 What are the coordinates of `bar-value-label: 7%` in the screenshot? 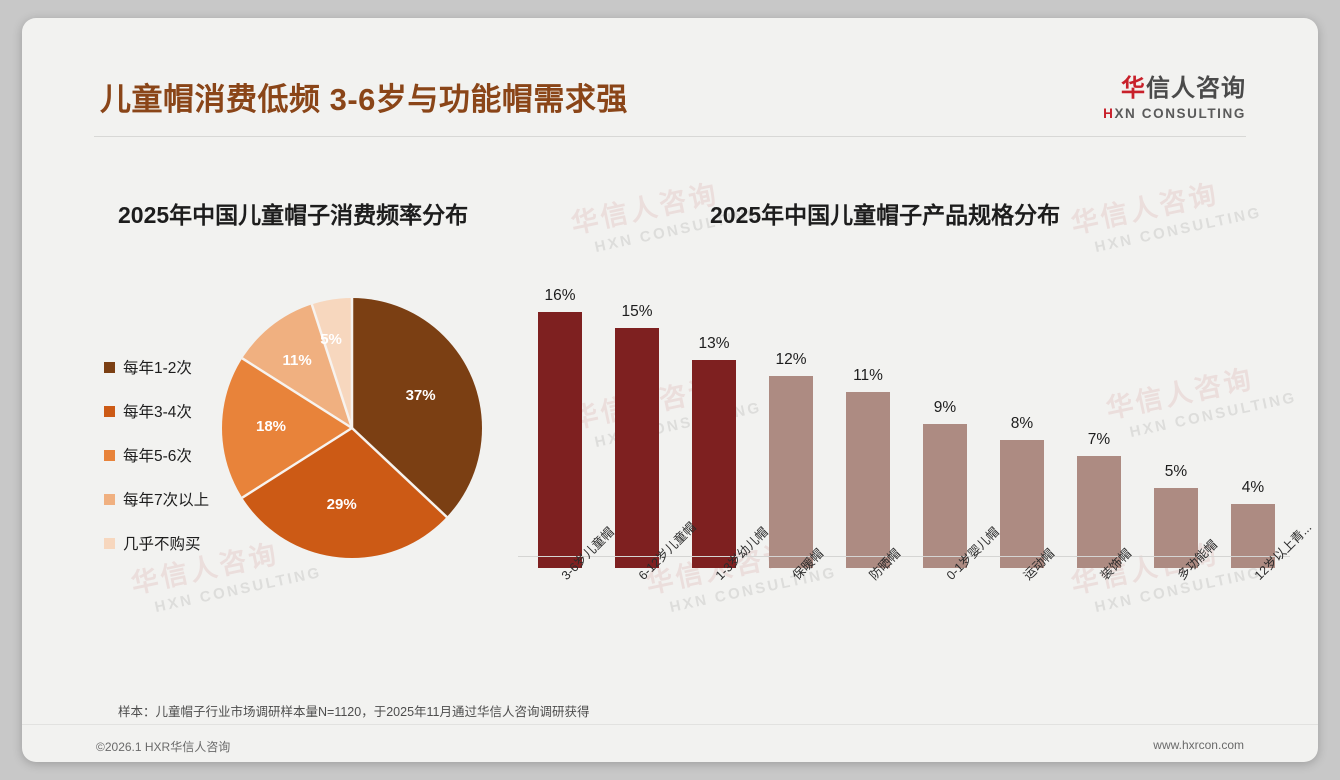 It's located at (1099, 439).